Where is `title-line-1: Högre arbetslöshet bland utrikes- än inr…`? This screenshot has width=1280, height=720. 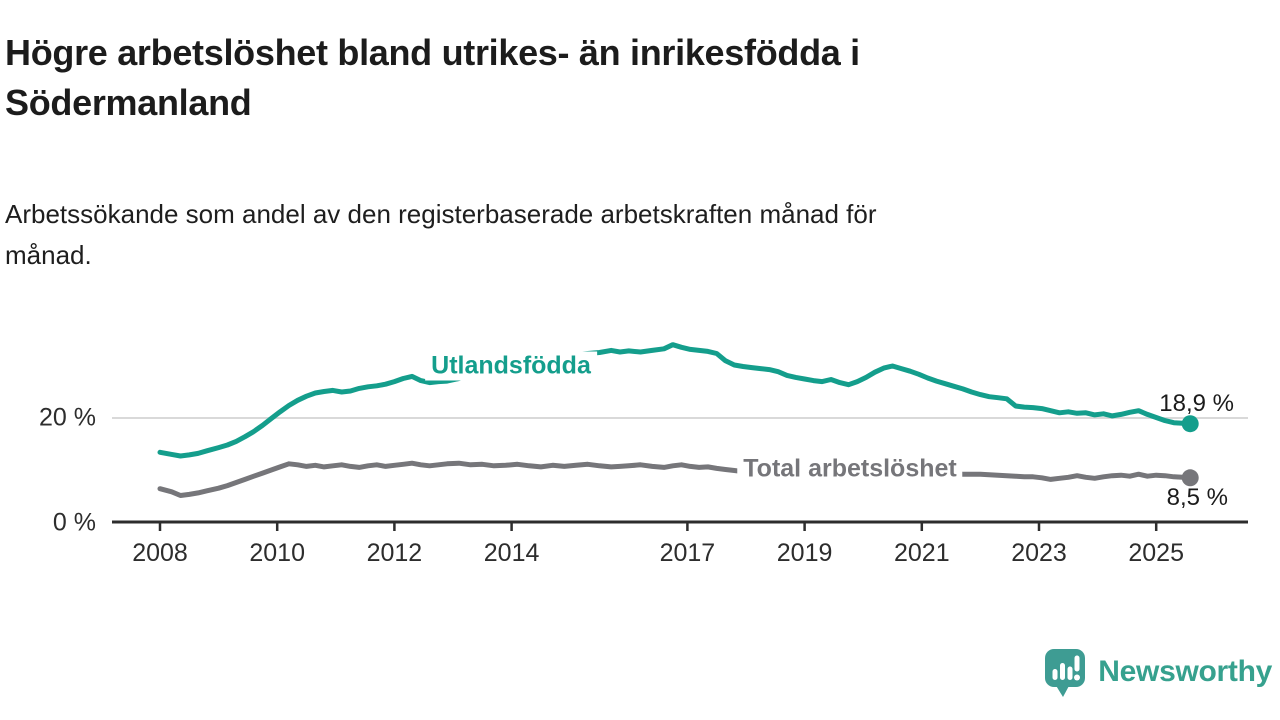 title-line-1: Högre arbetslöshet bland utrikes- än inr… is located at coordinates (432, 52).